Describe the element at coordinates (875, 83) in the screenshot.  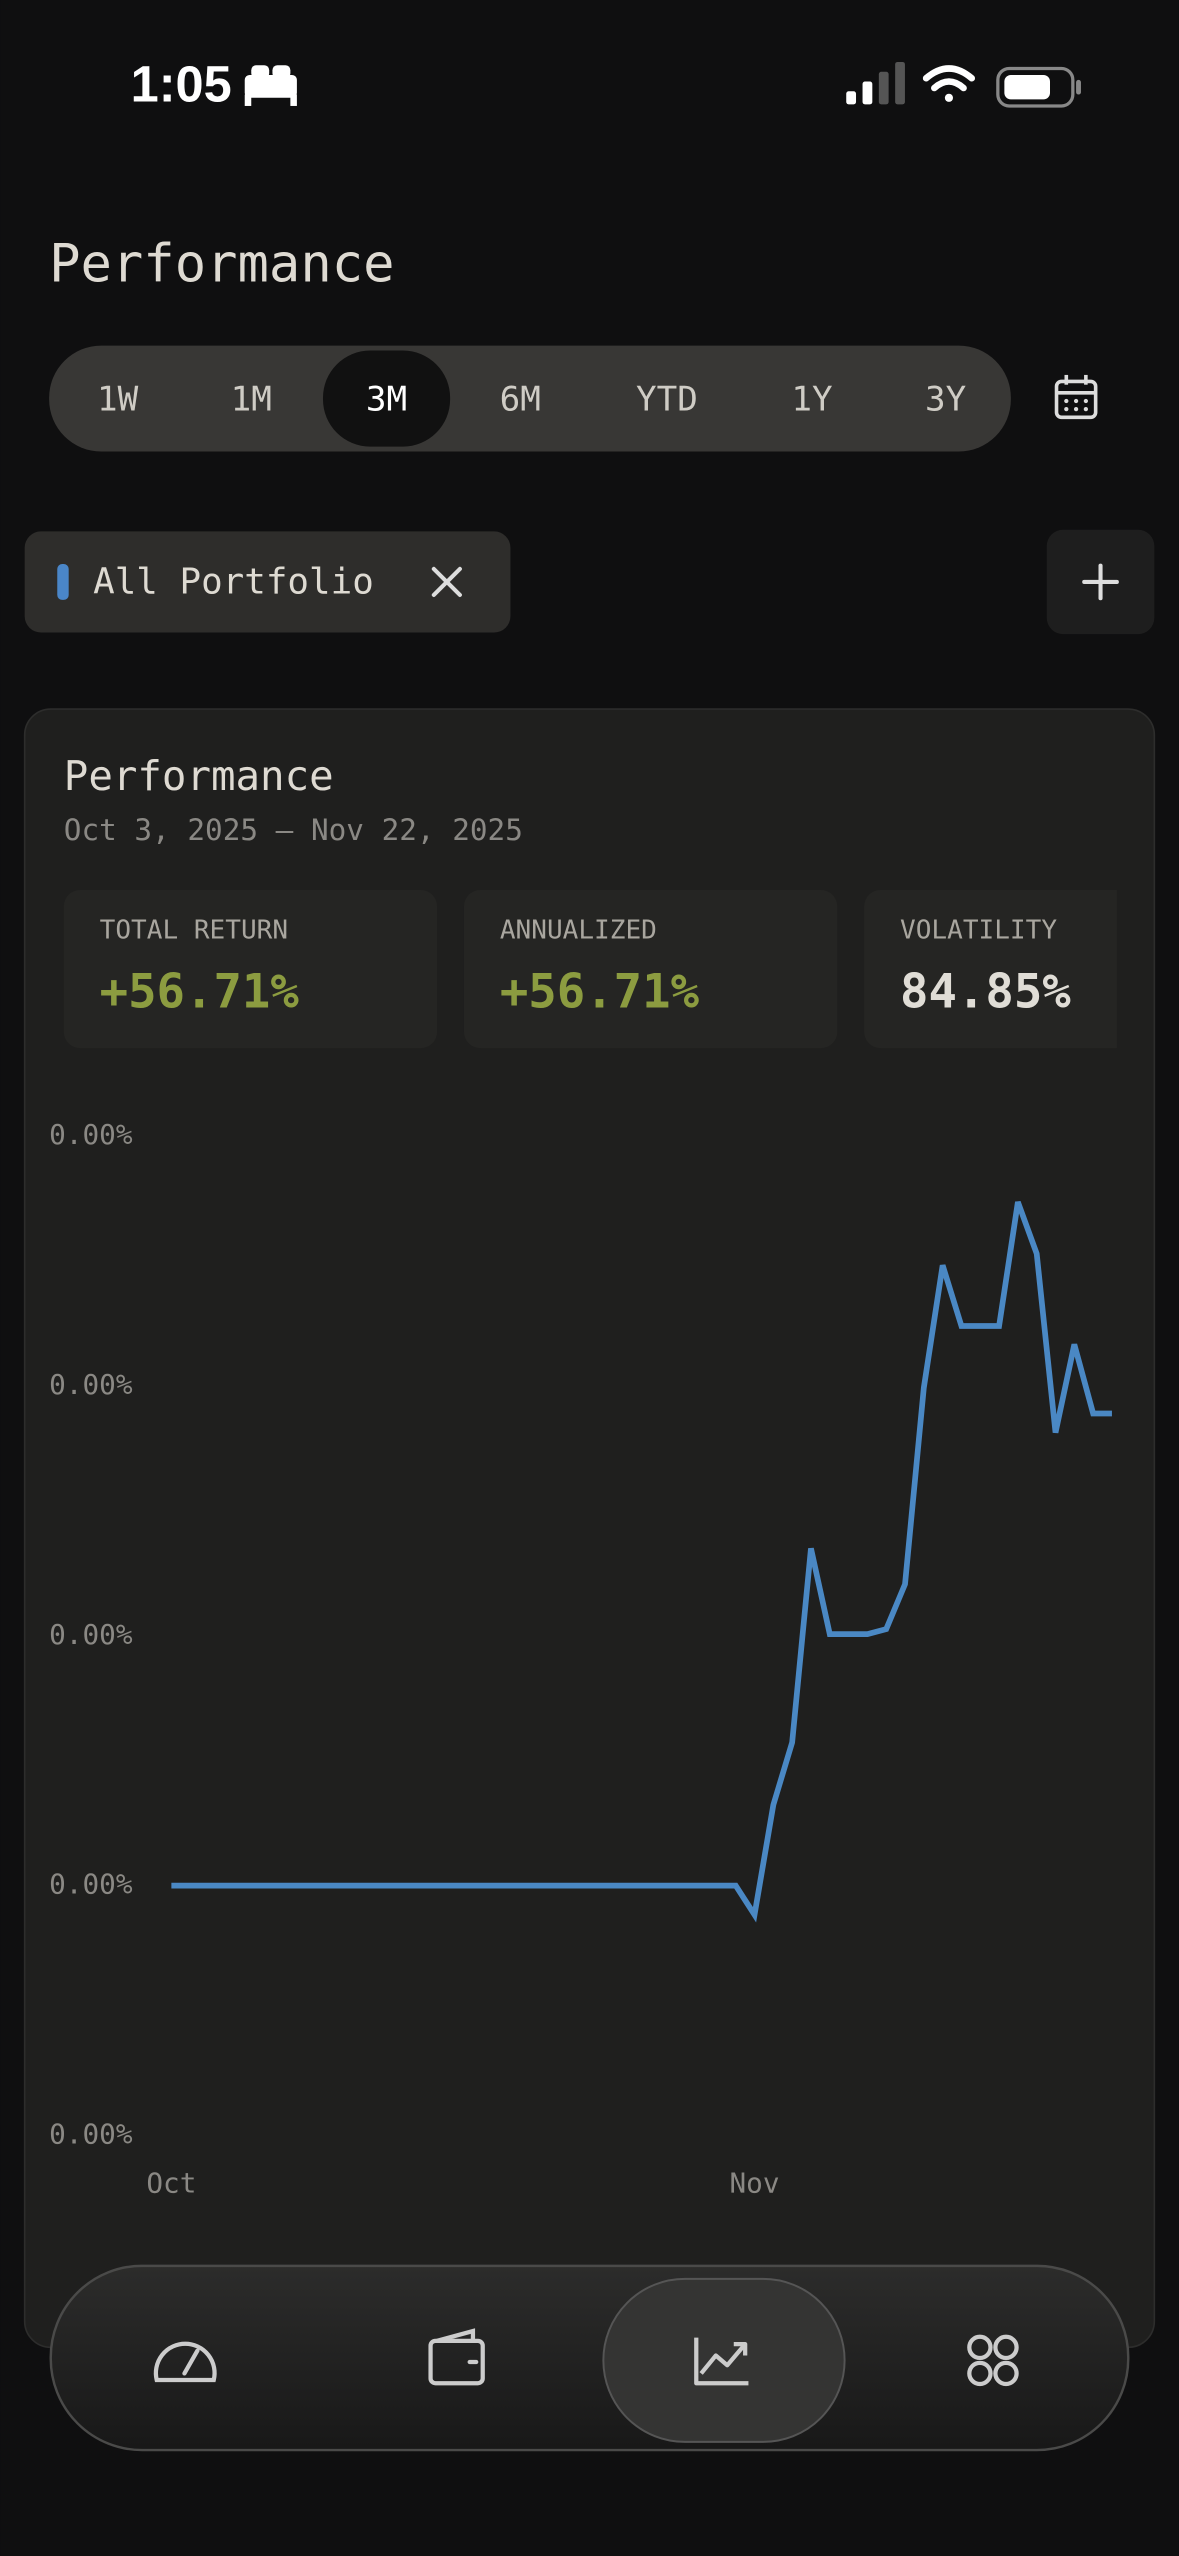
I see `signal-icon` at that location.